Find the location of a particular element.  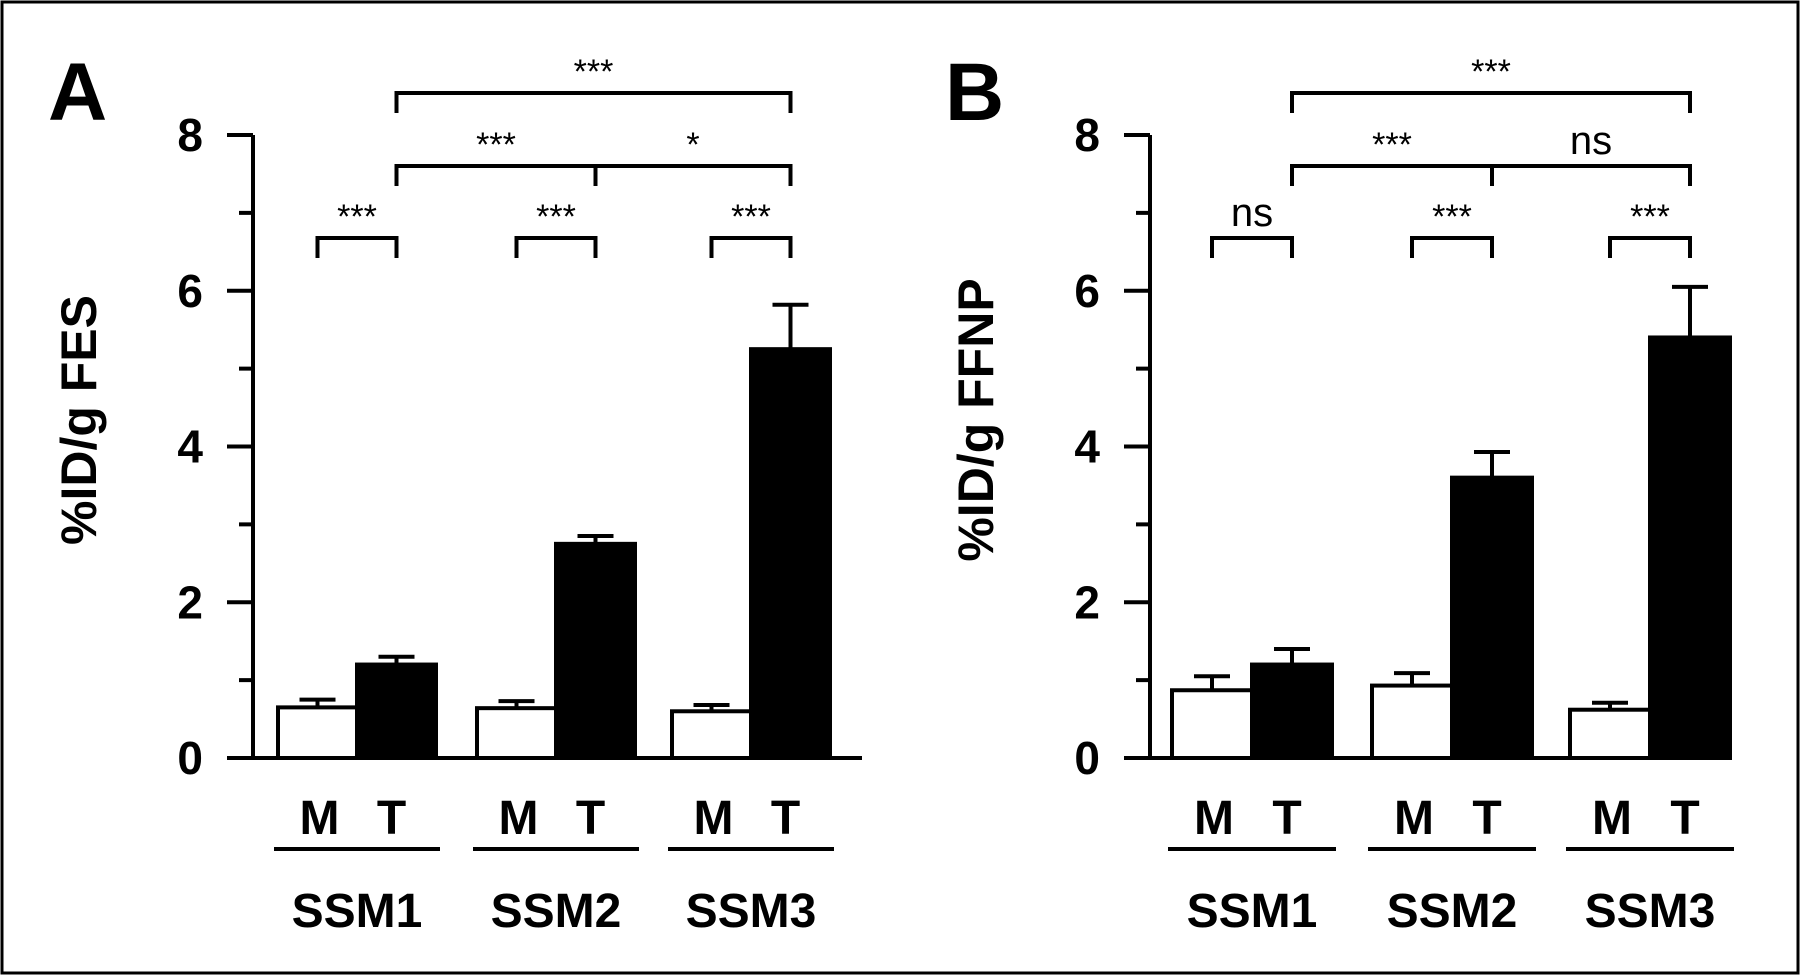

y-axis-title: %ID/g FFNP is located at coordinates (976, 419).